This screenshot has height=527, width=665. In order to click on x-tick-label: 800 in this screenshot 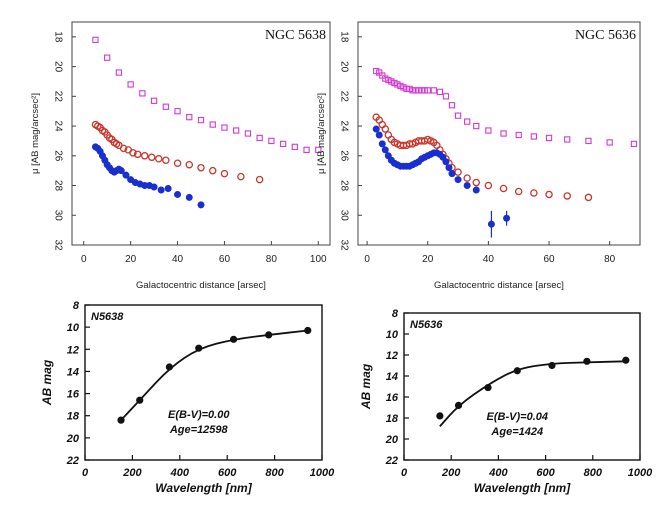, I will do `click(593, 473)`.